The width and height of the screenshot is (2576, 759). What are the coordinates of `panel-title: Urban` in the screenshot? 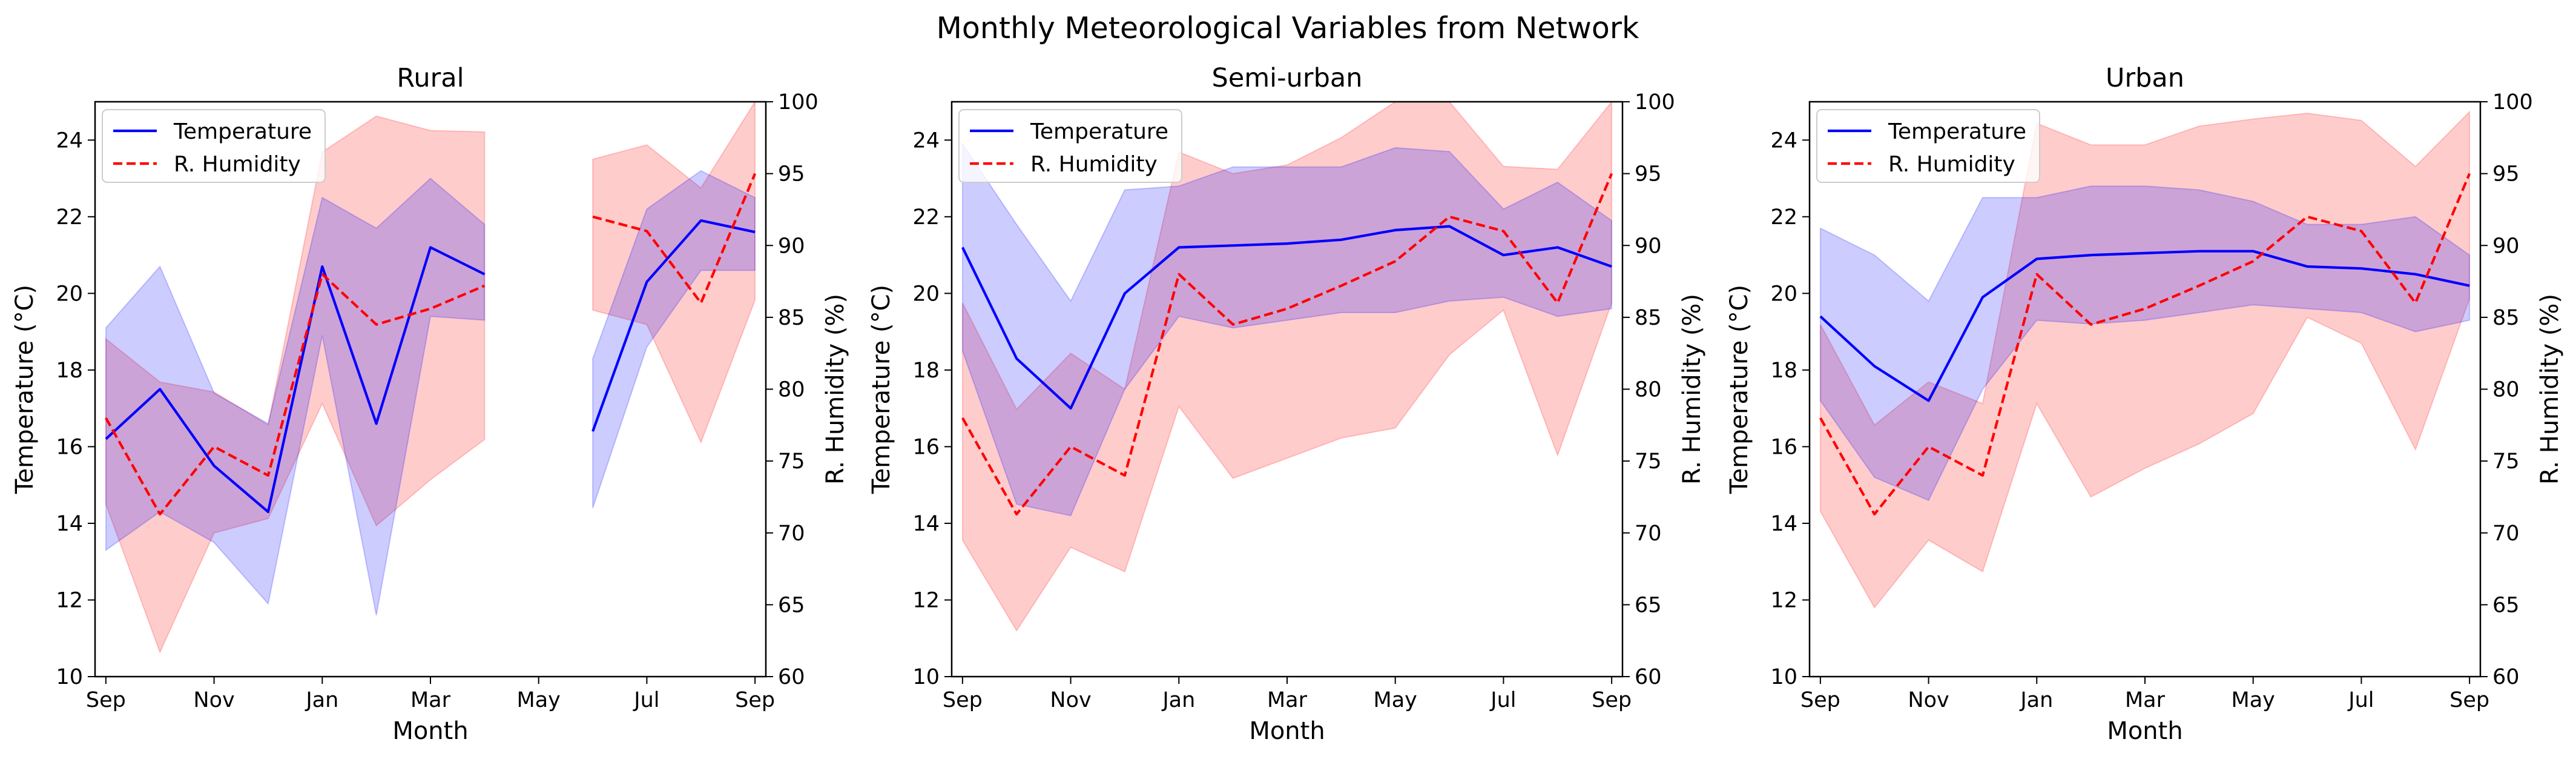 It's located at (2145, 78).